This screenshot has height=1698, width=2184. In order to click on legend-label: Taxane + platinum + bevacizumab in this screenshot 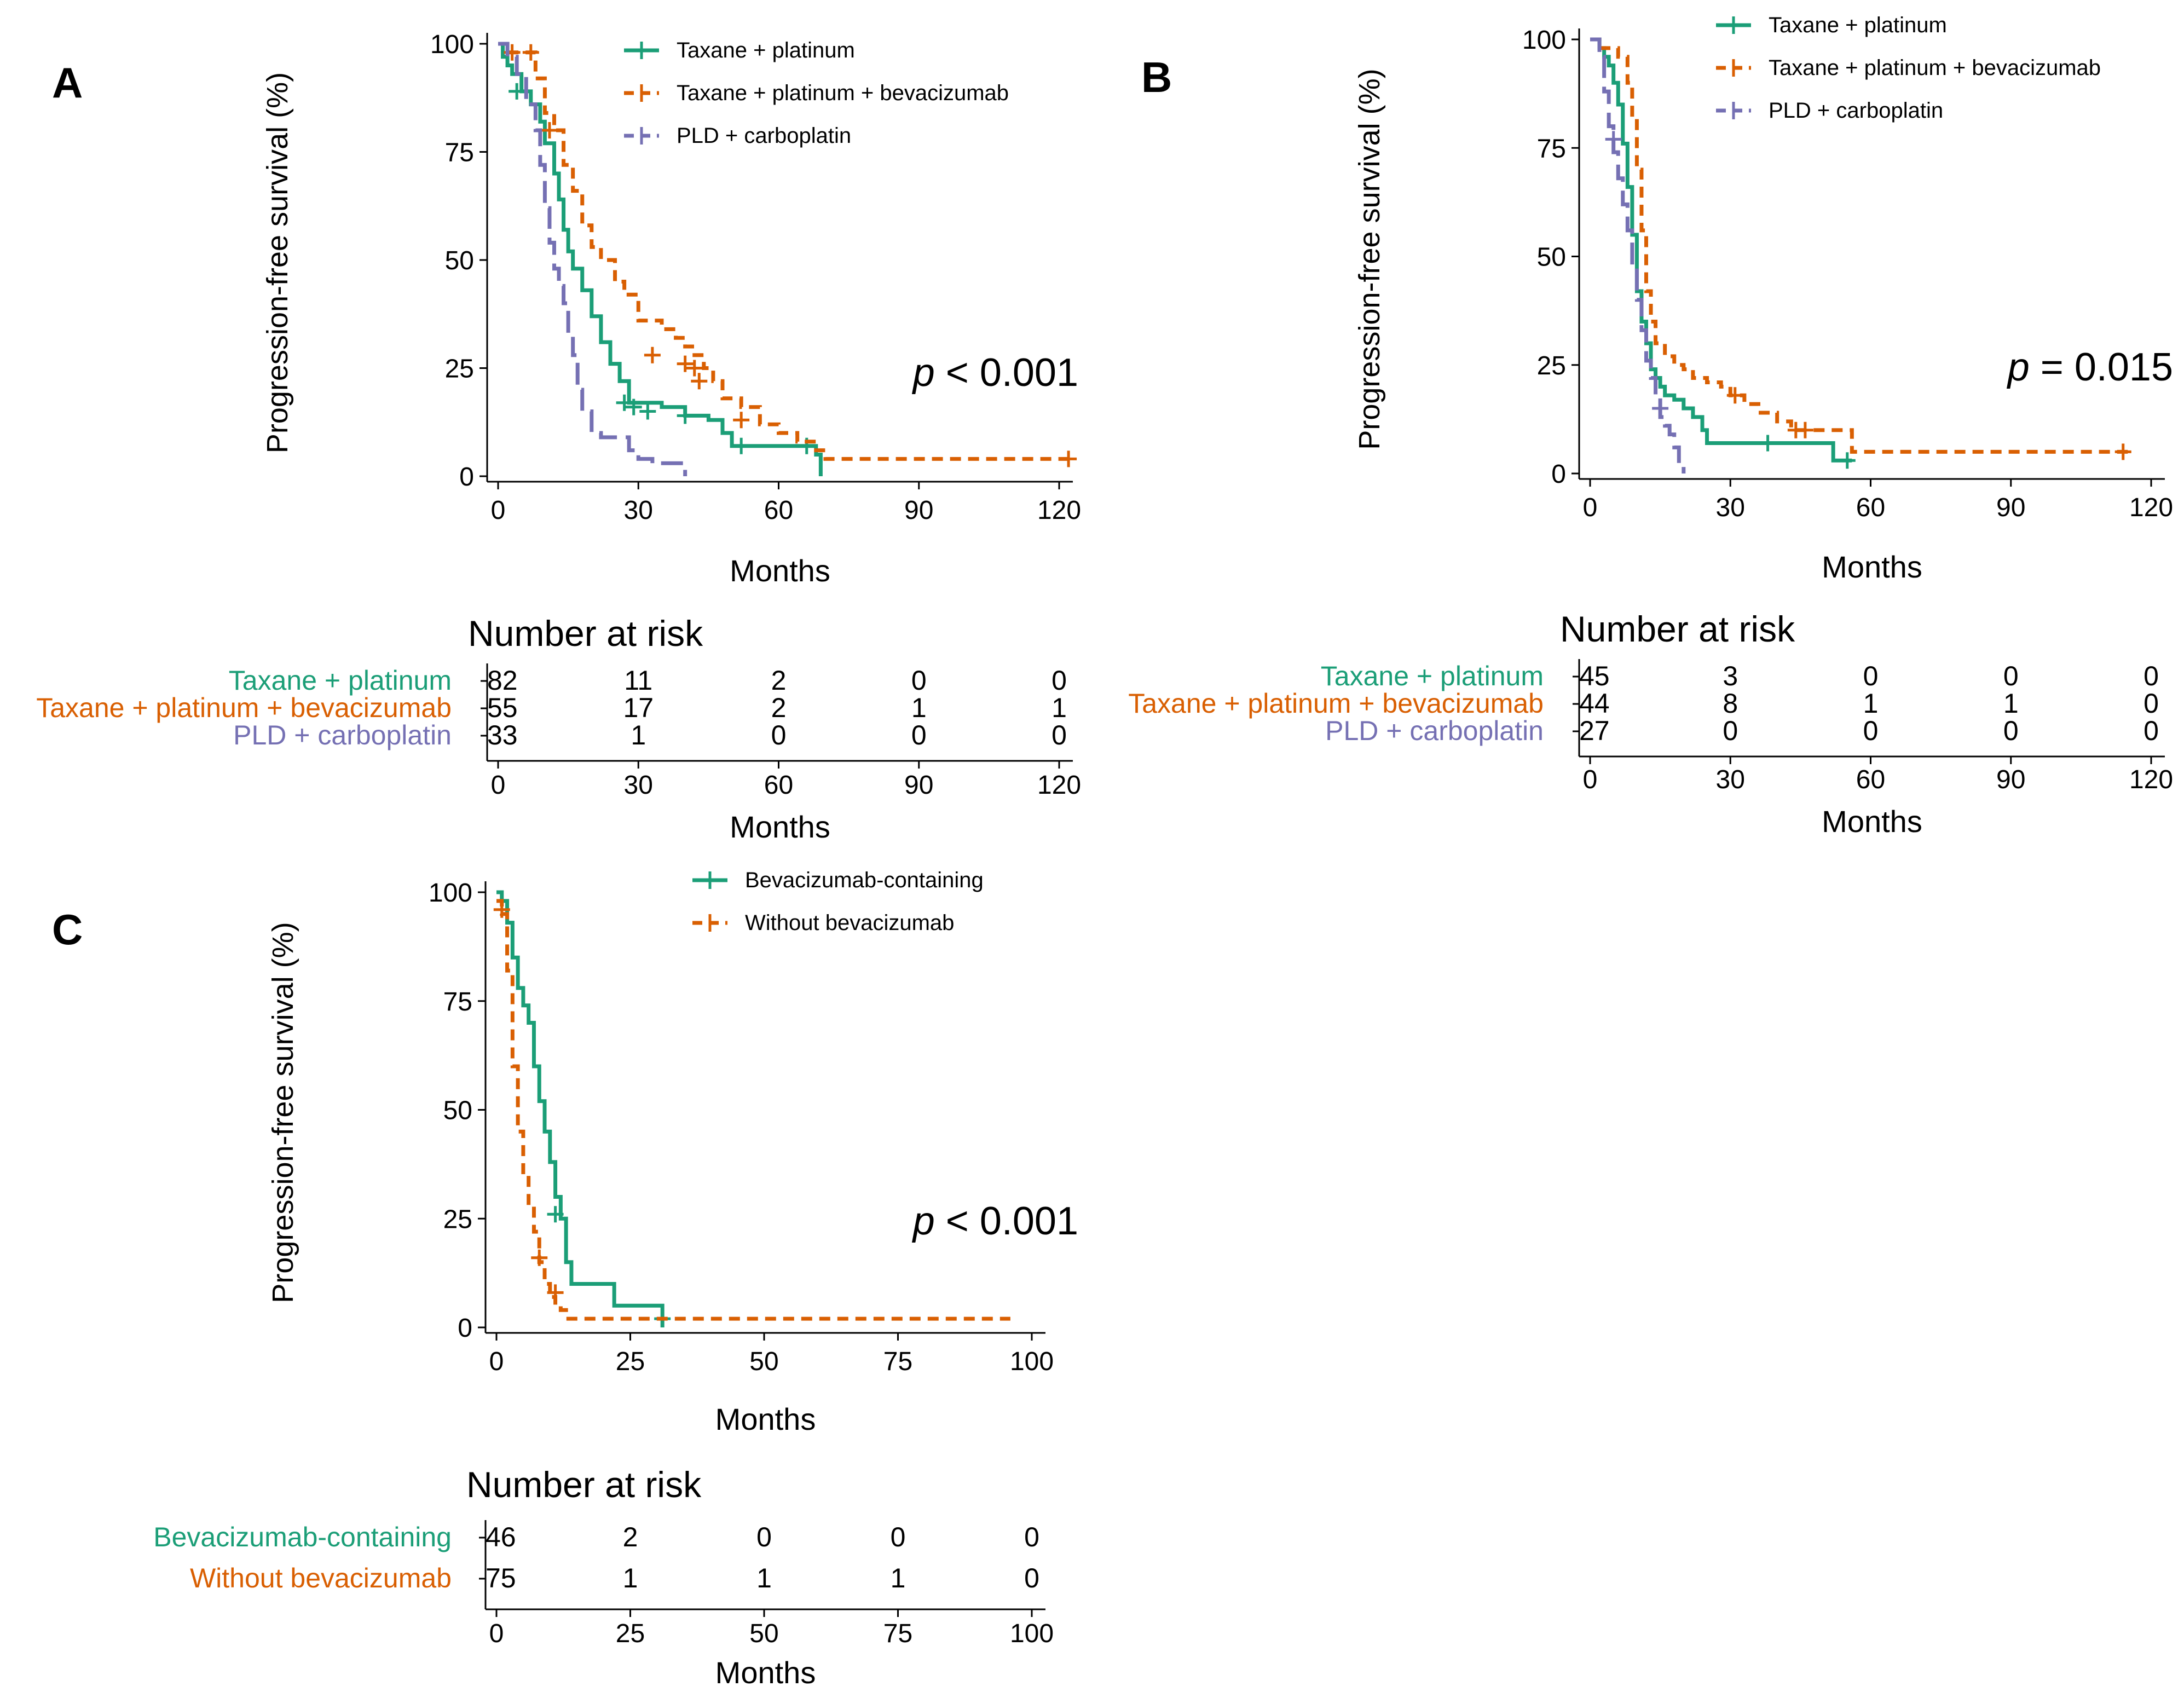, I will do `click(843, 93)`.